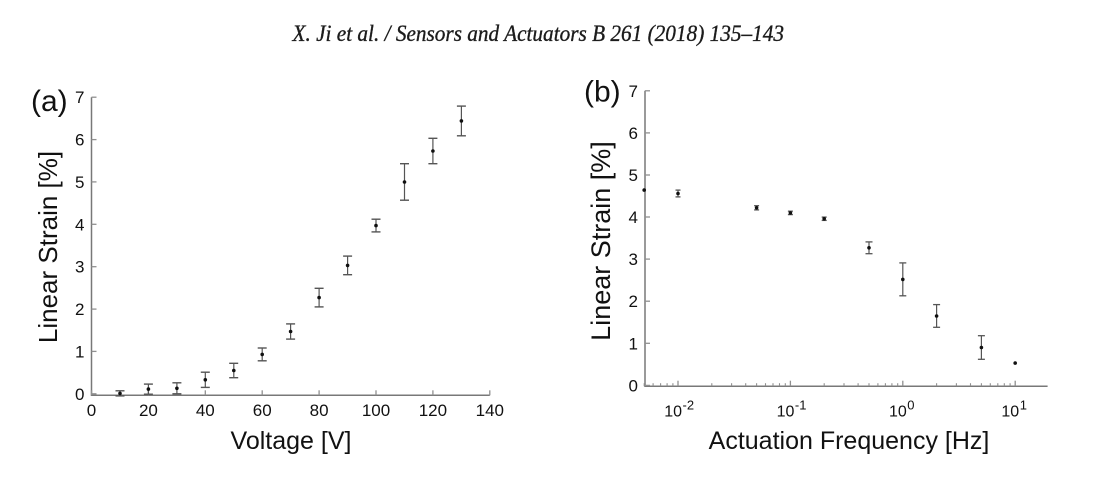  Describe the element at coordinates (319, 410) in the screenshot. I see `svg-text: 80` at that location.